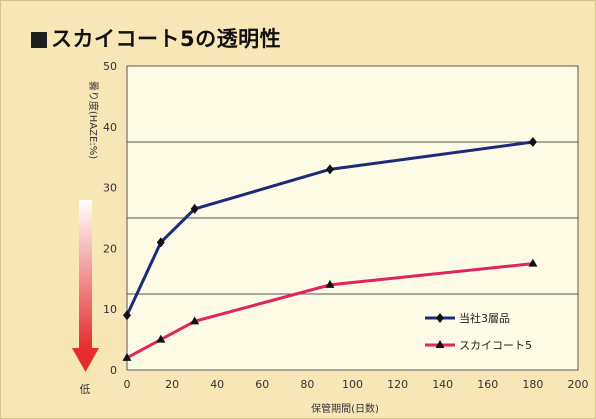  I want to click on title-square-icon, so click(39, 40).